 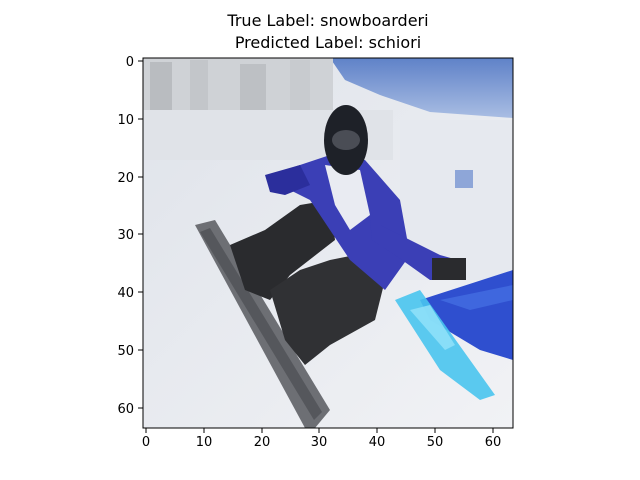 I want to click on y-tick-label: 0, so click(x=130, y=62).